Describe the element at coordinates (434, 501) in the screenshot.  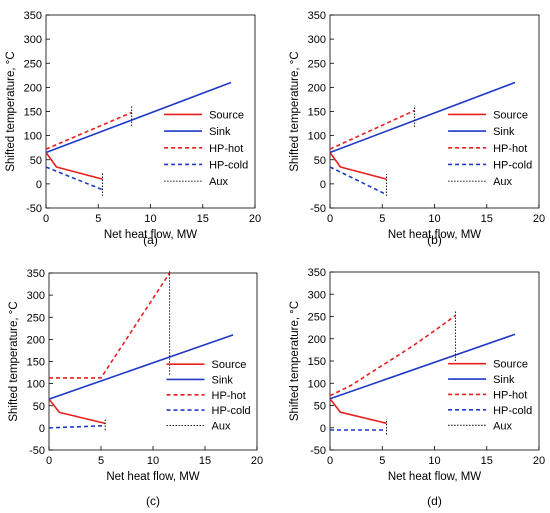
I see `panel-caption: (d)` at that location.